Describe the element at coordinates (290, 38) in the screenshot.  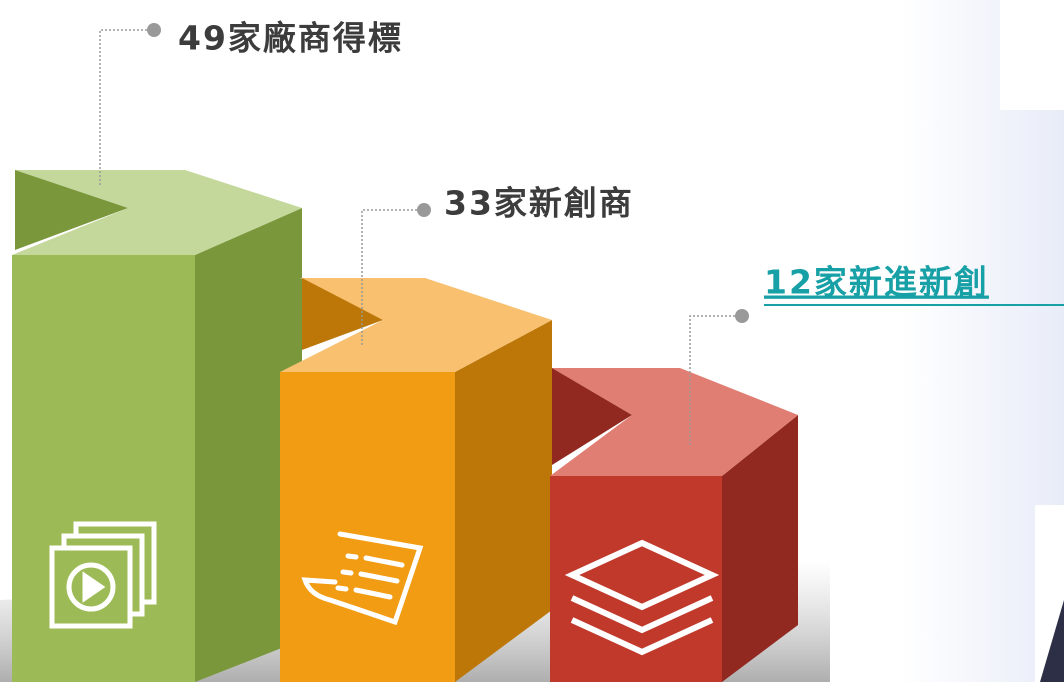
I see `label: 49家廠商得標` at that location.